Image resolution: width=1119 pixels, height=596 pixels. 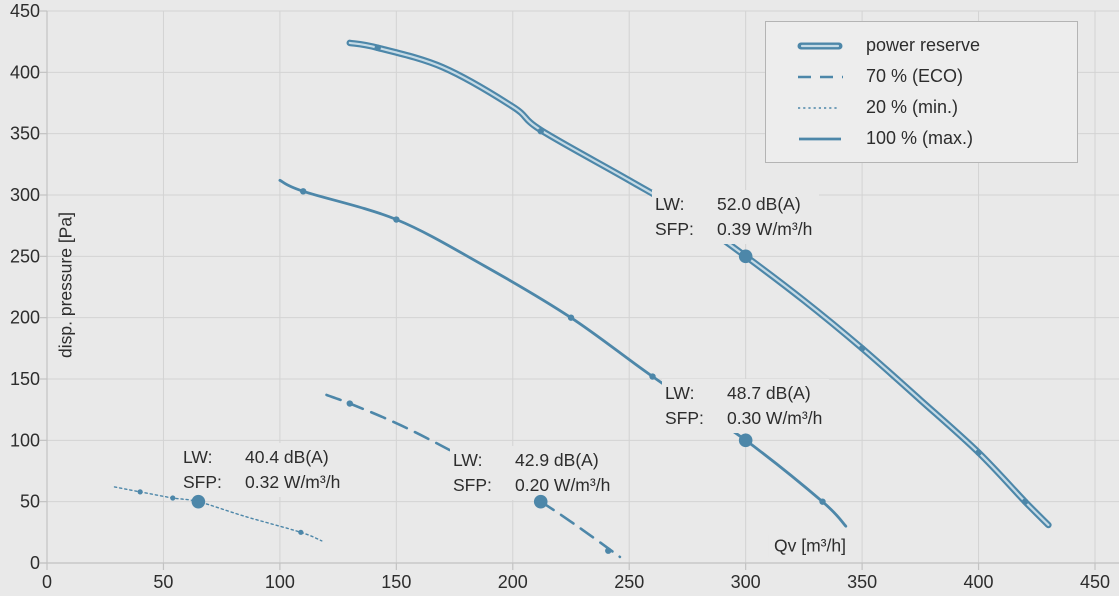 I want to click on x-tick-label: 0, so click(x=47, y=582).